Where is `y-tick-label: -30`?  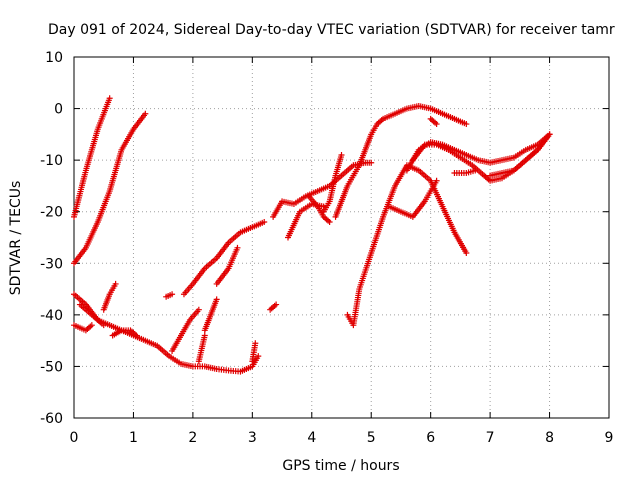
y-tick-label: -30 is located at coordinates (51, 264).